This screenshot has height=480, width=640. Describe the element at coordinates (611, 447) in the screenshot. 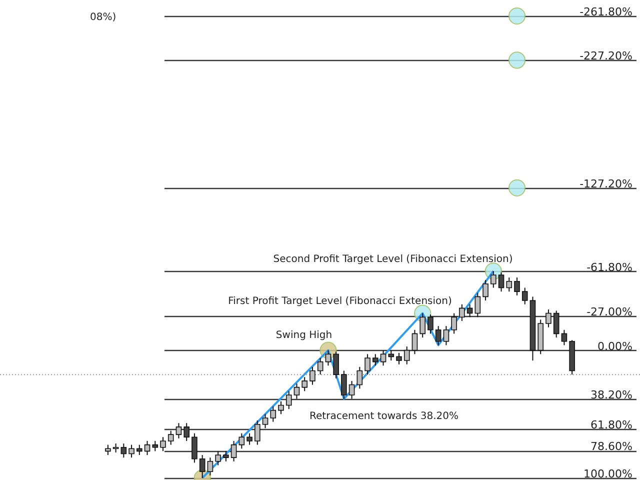

I see `y-tick-label: 78.60%` at that location.